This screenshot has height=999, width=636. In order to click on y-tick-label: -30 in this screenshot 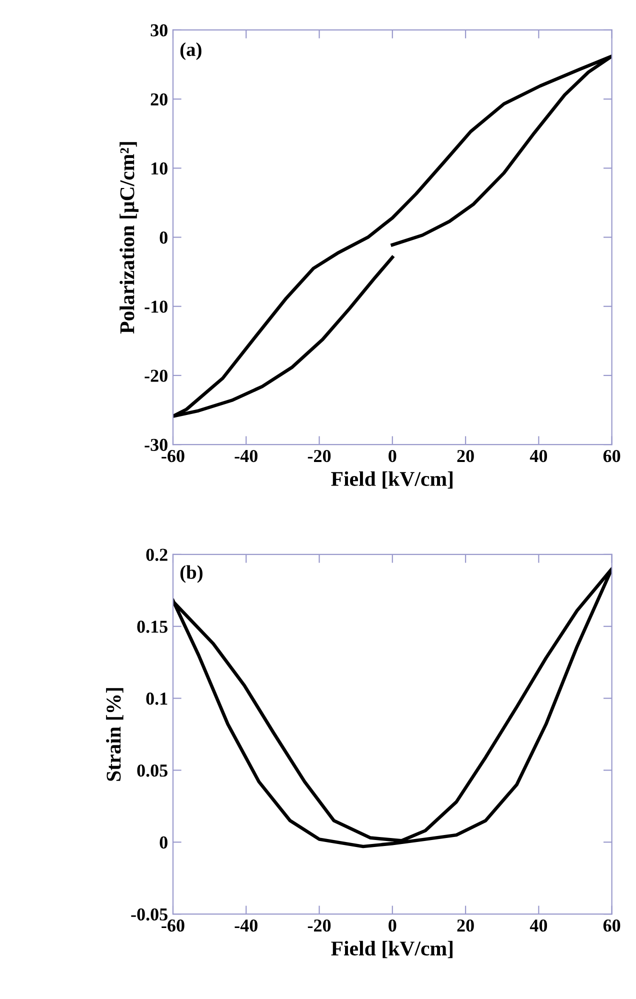, I will do `click(156, 444)`.